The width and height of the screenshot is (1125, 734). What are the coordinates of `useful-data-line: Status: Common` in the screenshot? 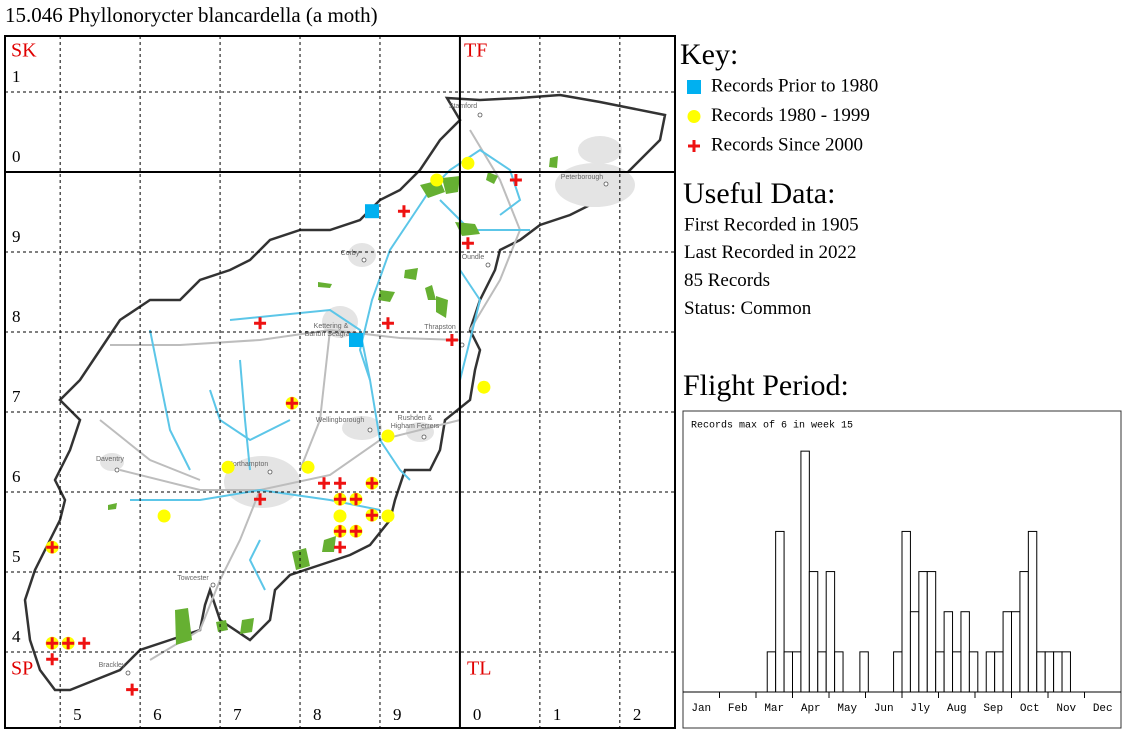 It's located at (748, 308).